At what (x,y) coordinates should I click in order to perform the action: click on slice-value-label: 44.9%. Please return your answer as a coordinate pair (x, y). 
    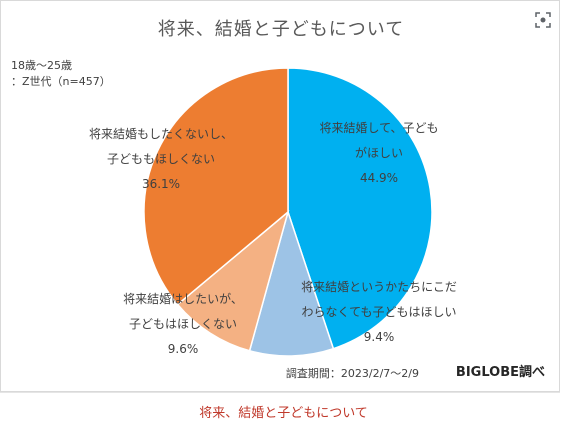
    Looking at the image, I should click on (379, 178).